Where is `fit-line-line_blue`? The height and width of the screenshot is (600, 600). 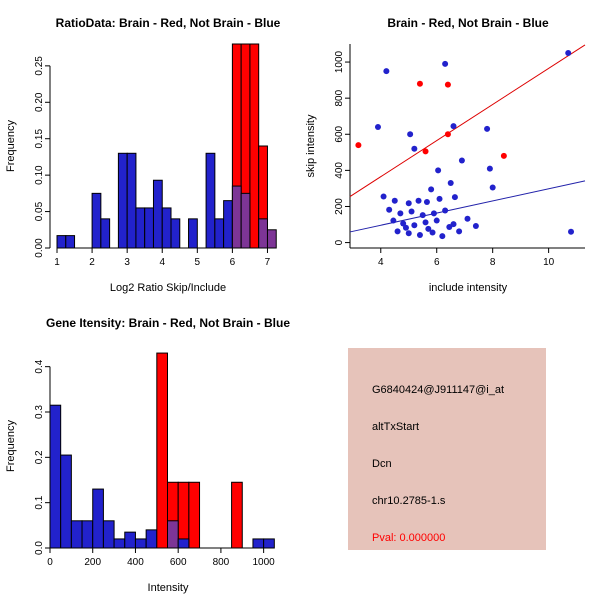 fit-line-line_blue is located at coordinates (467, 206).